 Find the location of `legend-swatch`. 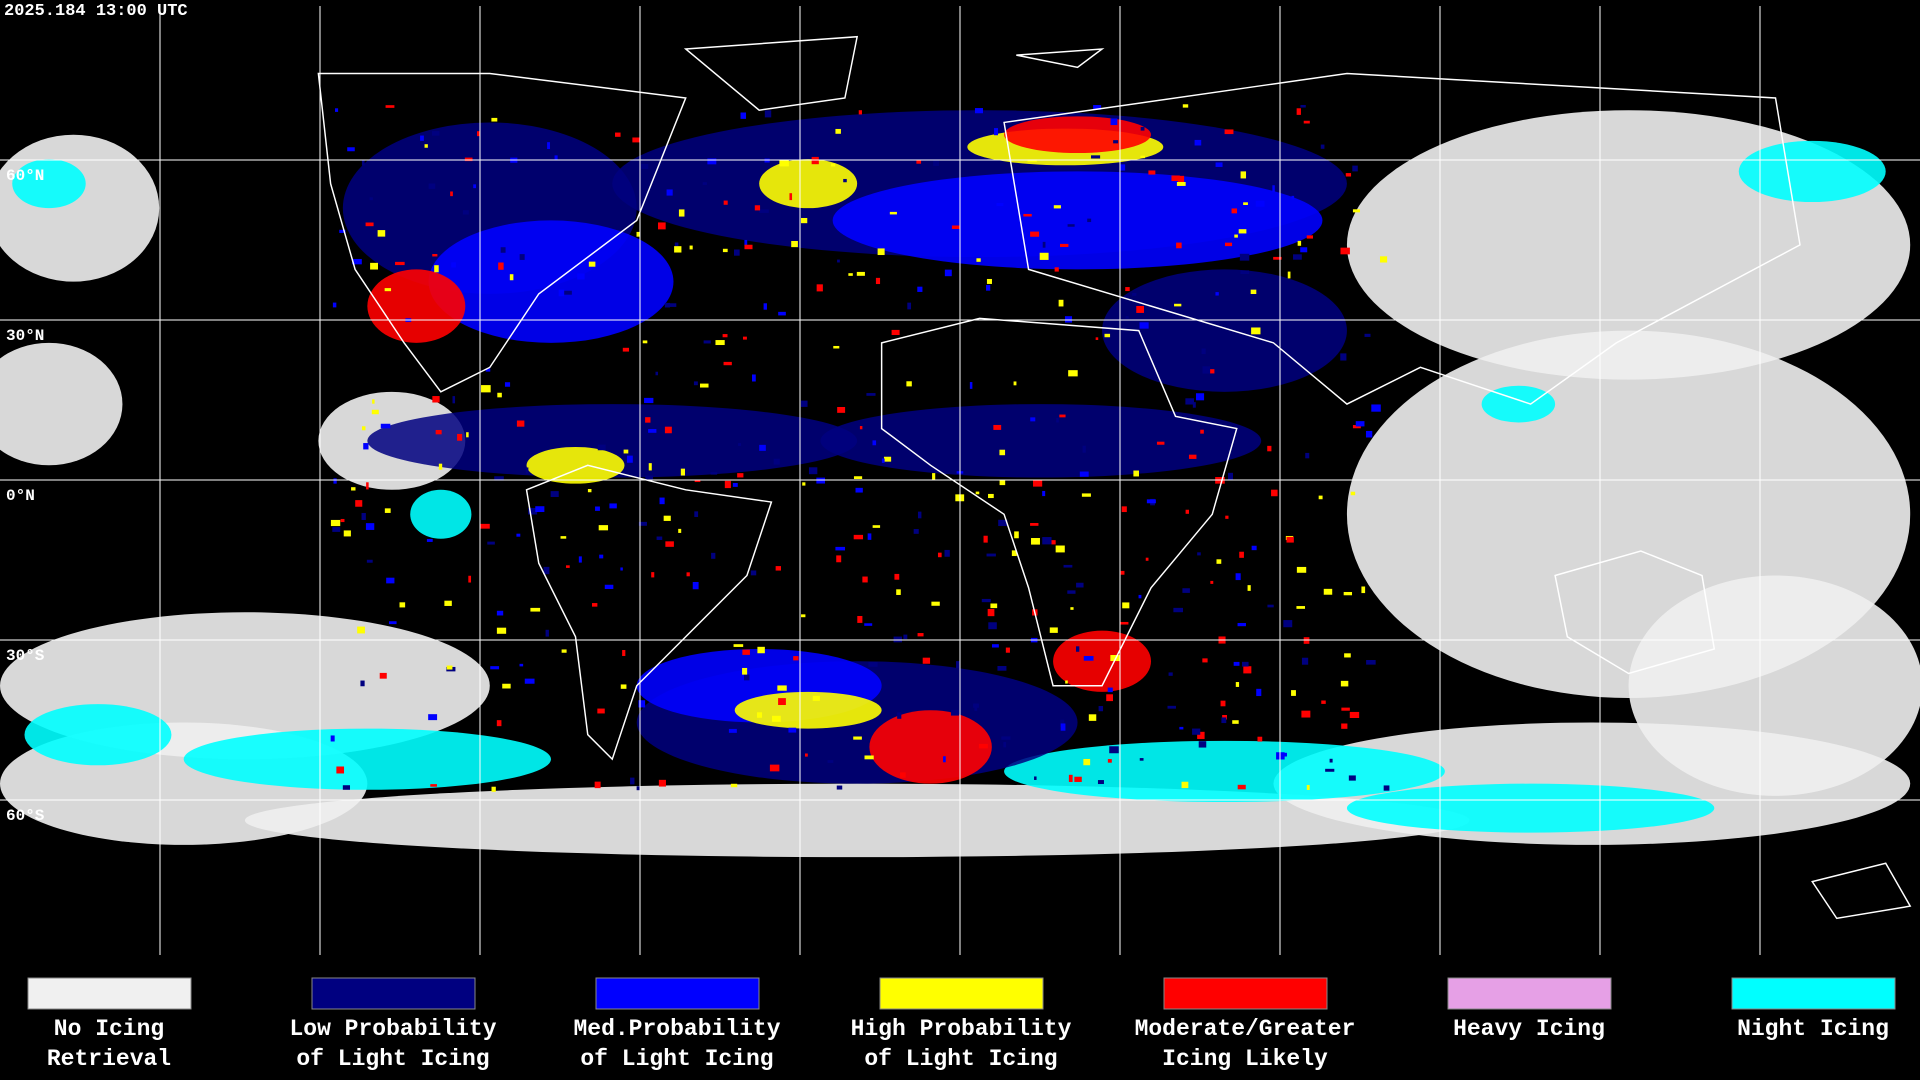

legend-swatch is located at coordinates (1529, 993).